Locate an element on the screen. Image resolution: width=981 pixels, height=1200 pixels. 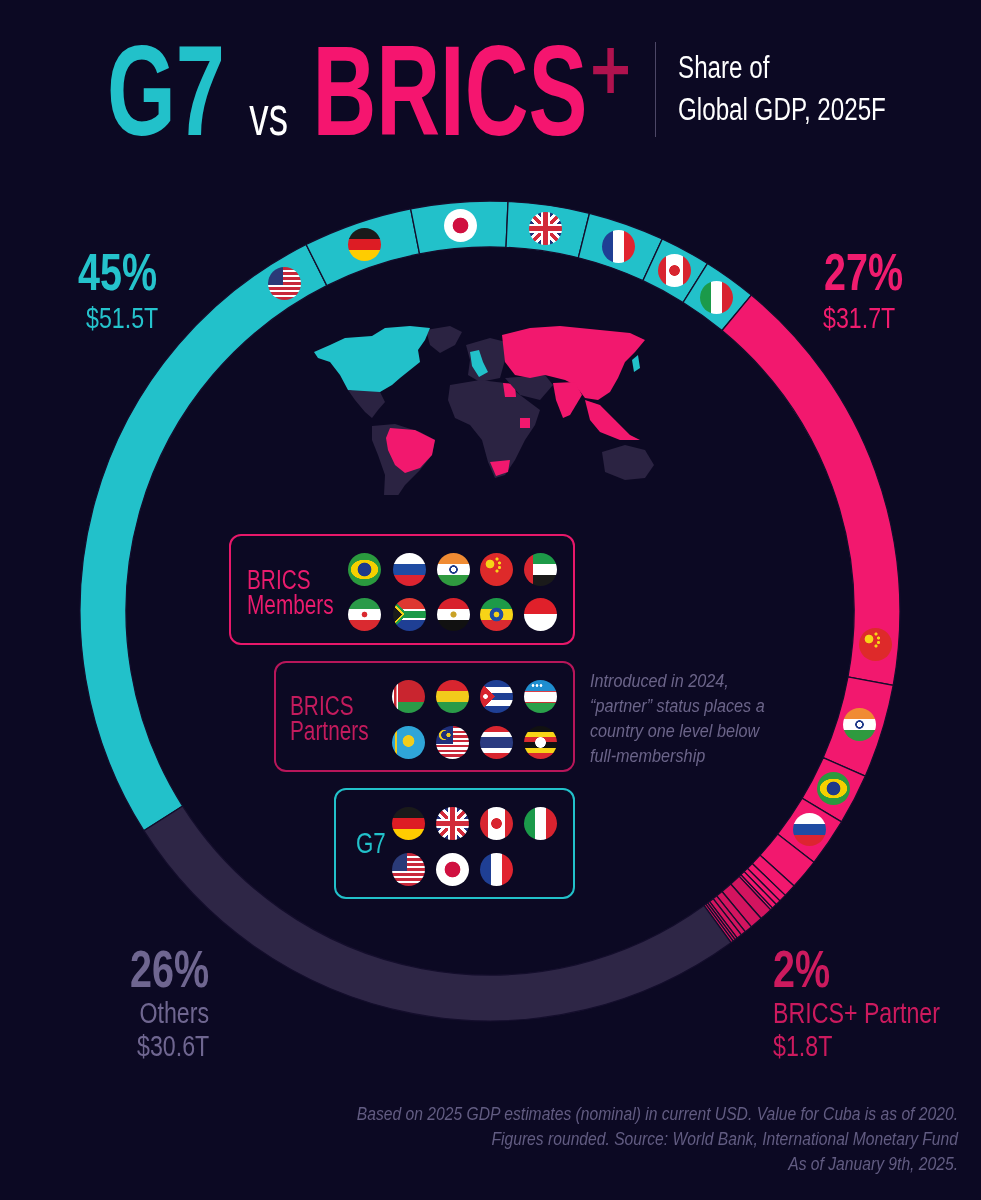
text: Based on 2025 GDP estimates (nominal) in current USD. Value for Cuba is as of 2020. Figures rounded. Source: World Bank, International Monetary Fund As of January 9th, 2025. is located at coordinates (657, 1139).